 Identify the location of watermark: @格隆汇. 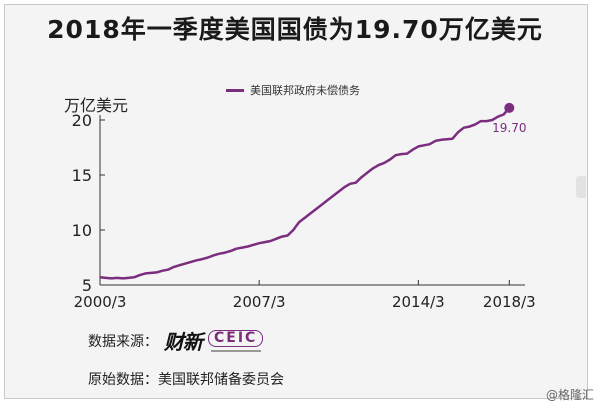
(569, 395).